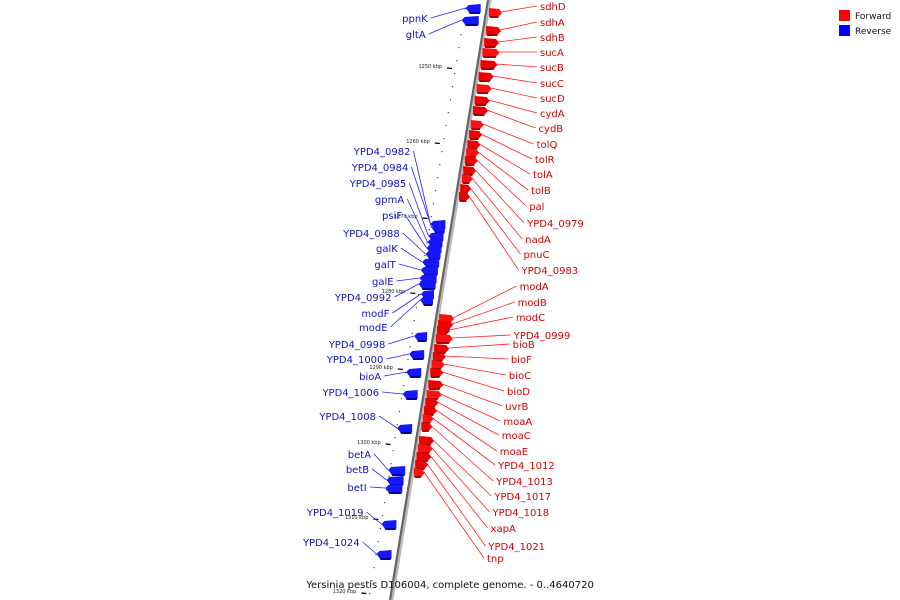 The image size is (900, 600). Describe the element at coordinates (378, 184) in the screenshot. I see `reverse-gene-label: YPD4_0985` at that location.